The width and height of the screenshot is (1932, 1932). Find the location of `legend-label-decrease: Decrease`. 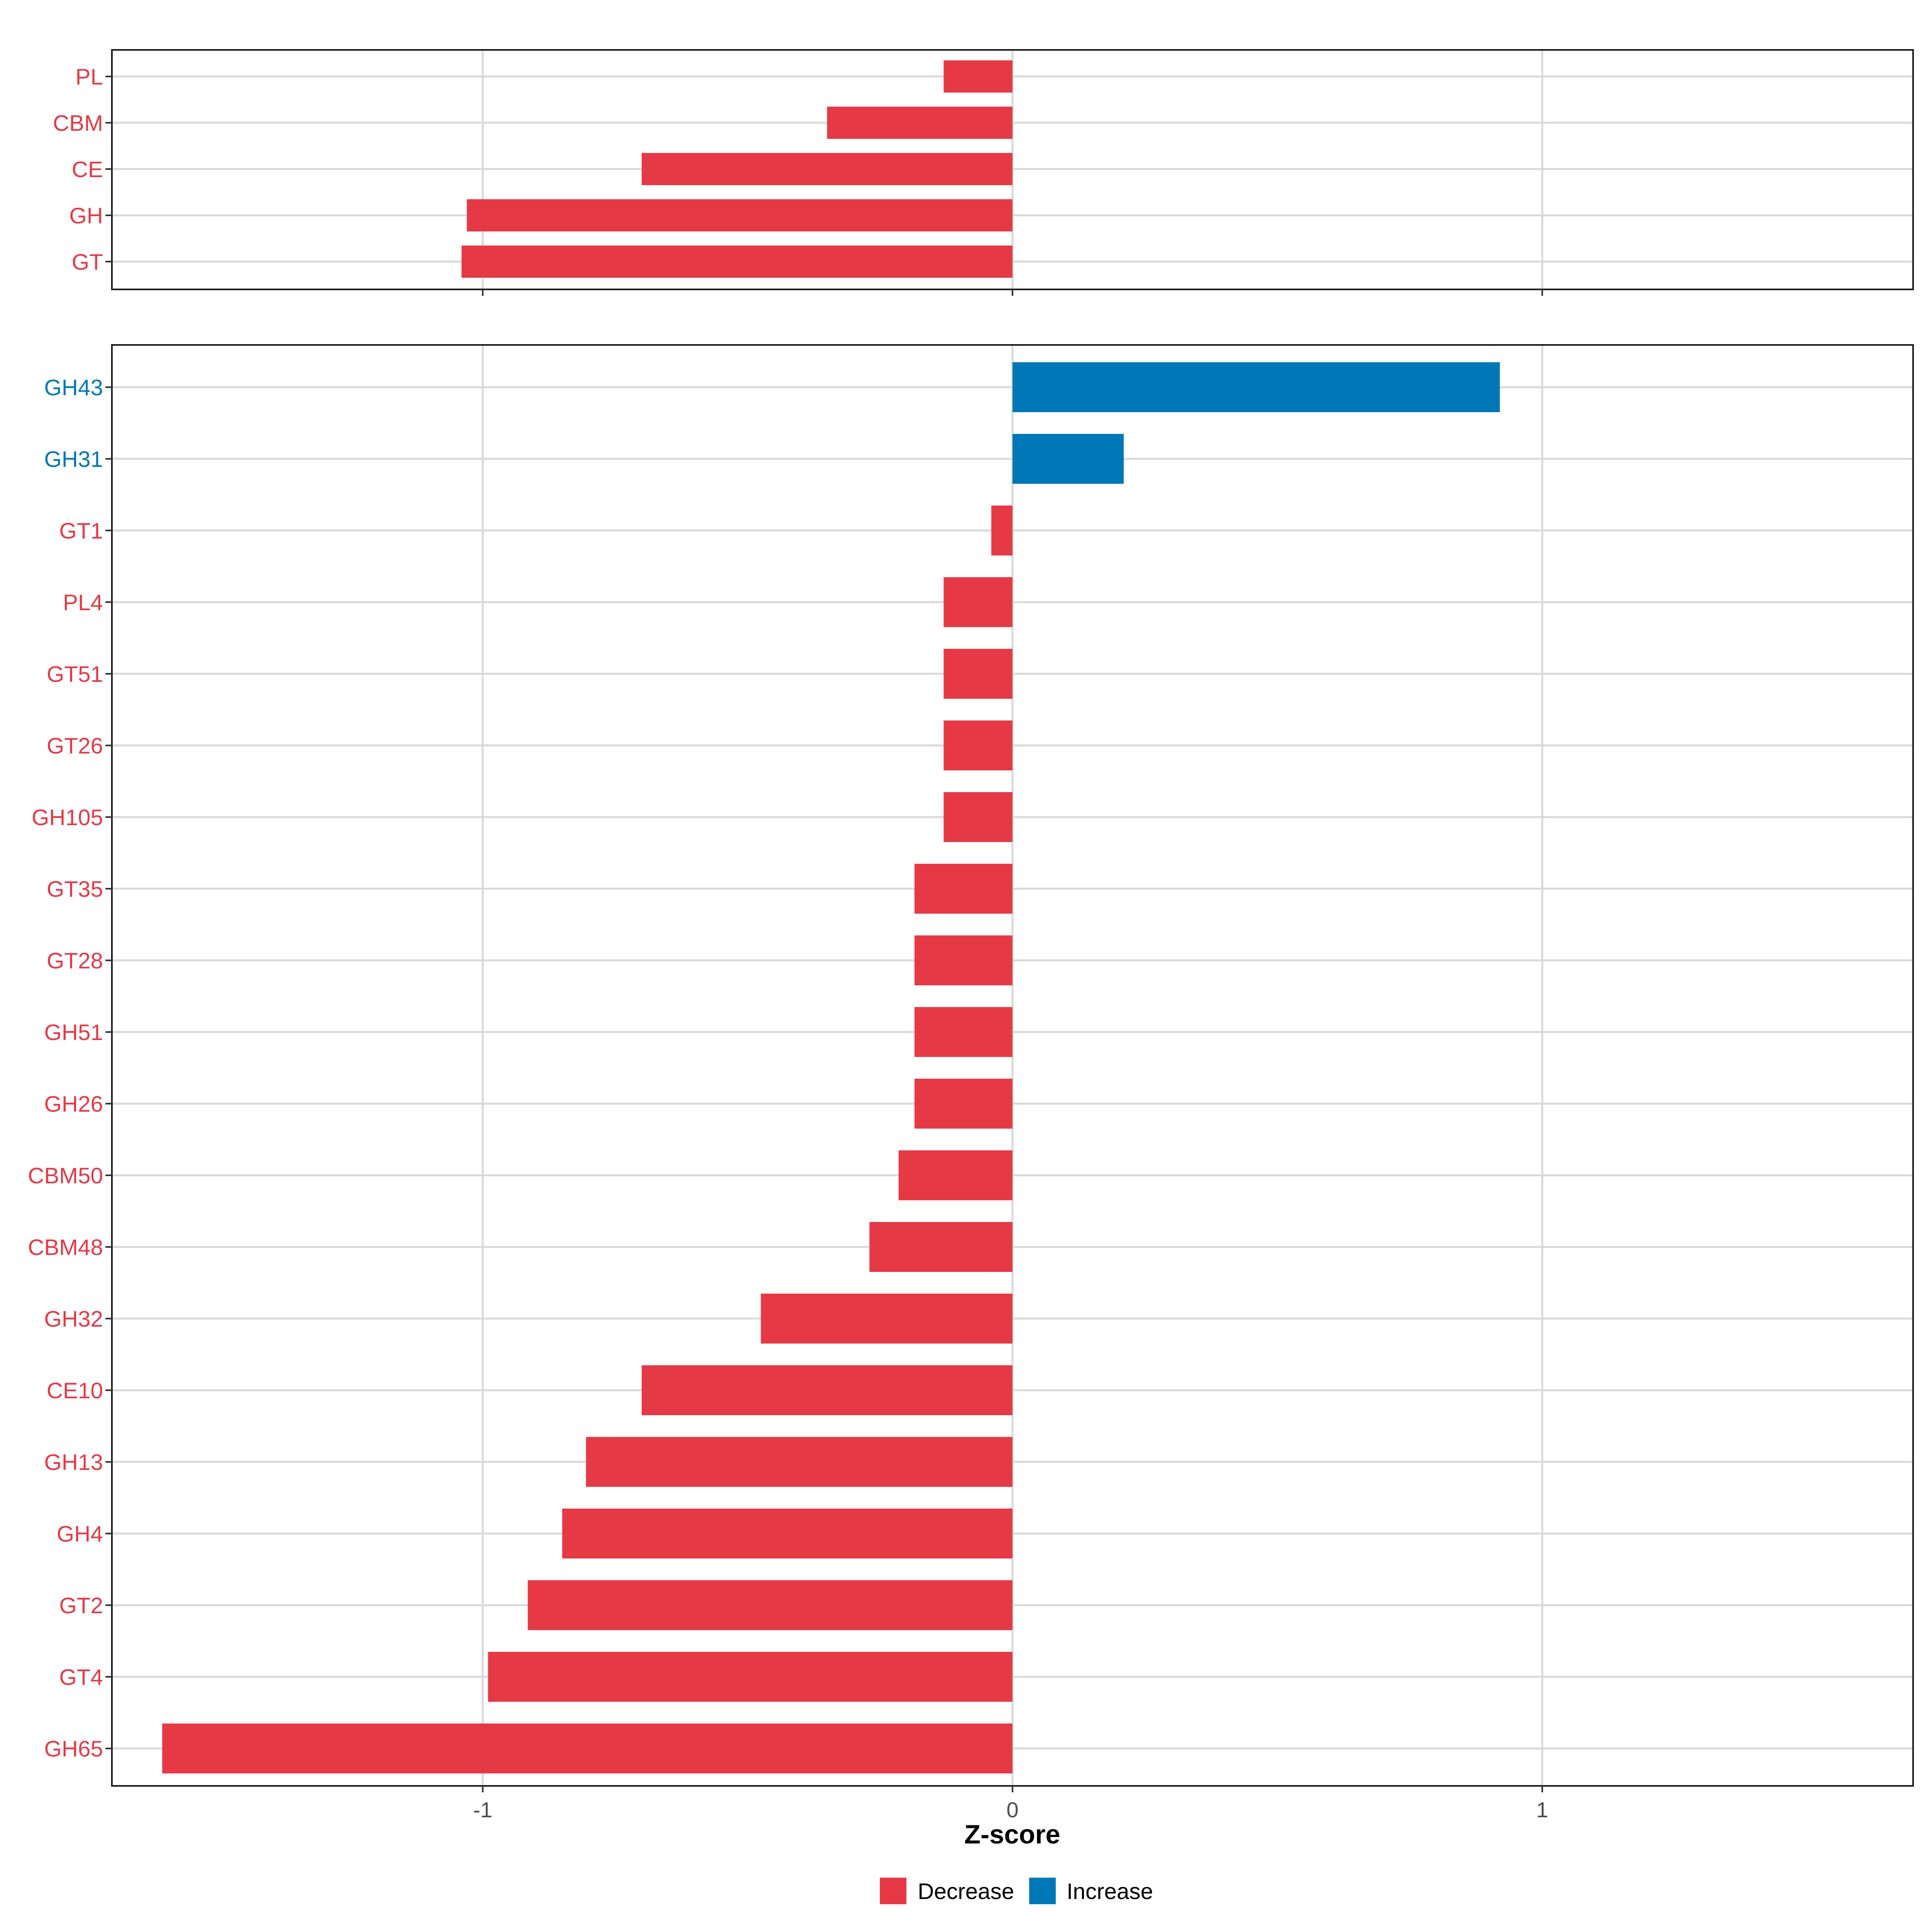

legend-label-decrease: Decrease is located at coordinates (966, 1891).